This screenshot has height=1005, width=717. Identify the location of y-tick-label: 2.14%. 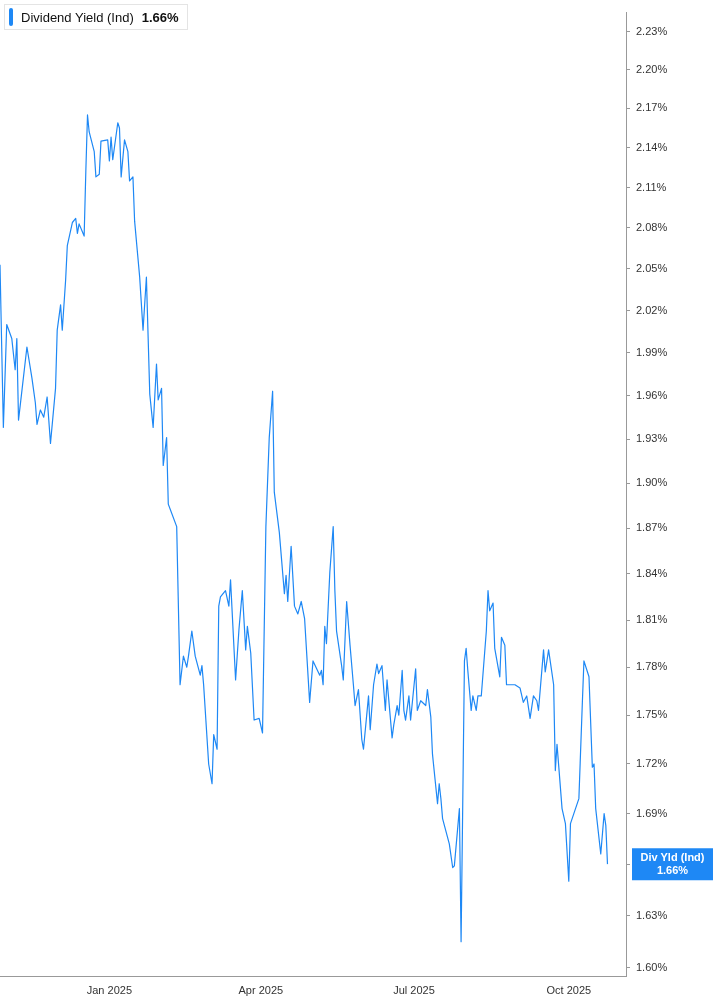
(652, 146).